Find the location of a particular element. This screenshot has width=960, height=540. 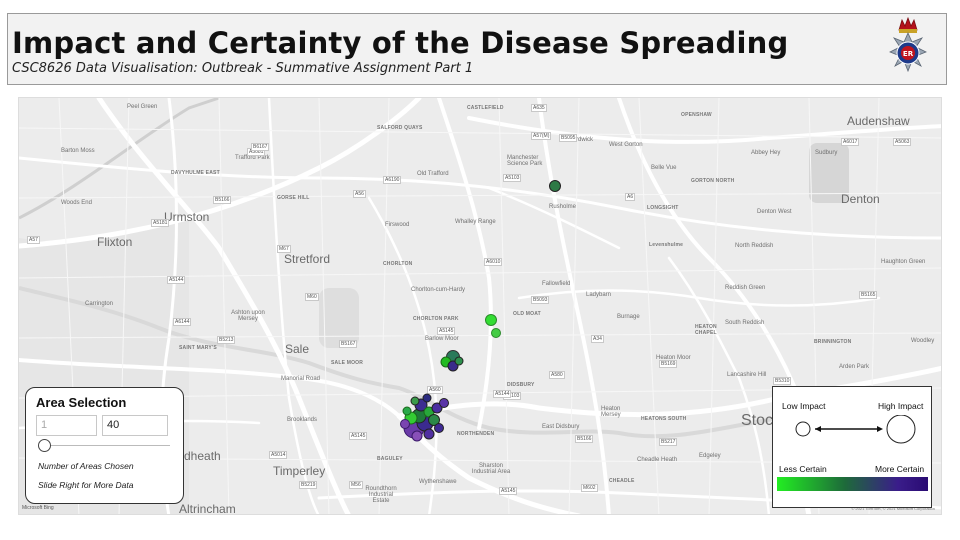

max-area-input: 40 is located at coordinates (135, 425).